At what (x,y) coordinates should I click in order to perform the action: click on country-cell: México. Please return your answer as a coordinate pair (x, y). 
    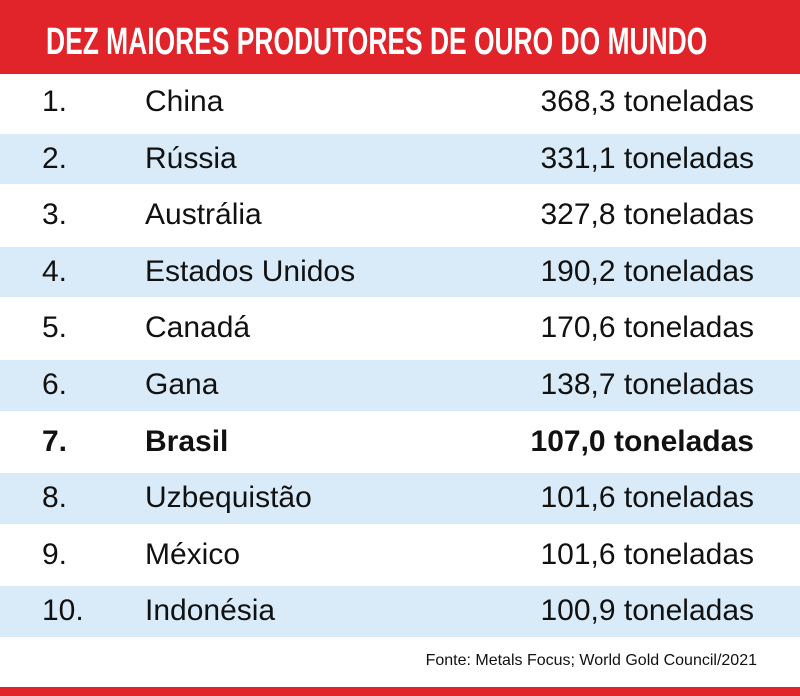
    Looking at the image, I should click on (193, 554).